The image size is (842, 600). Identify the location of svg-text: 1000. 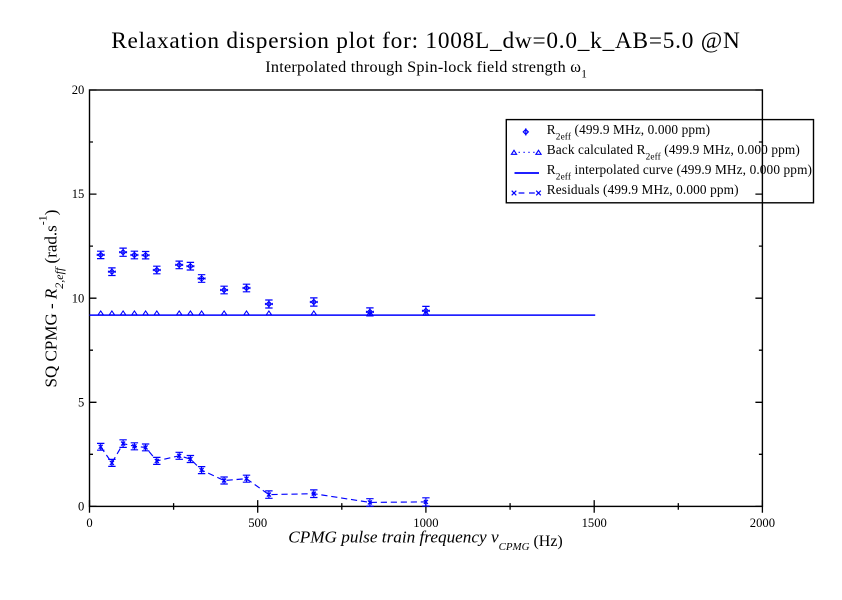
(425, 523).